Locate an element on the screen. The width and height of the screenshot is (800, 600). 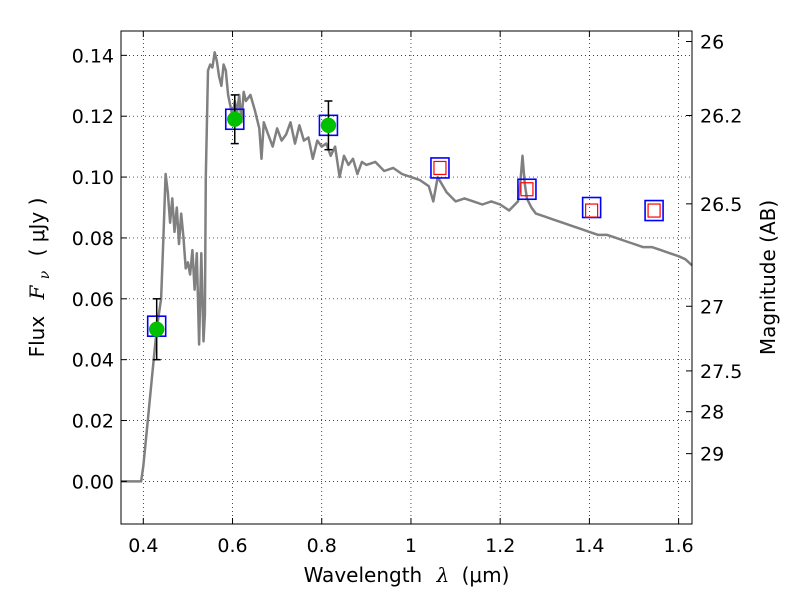
magnitude-tick-label: 29 is located at coordinates (712, 455).